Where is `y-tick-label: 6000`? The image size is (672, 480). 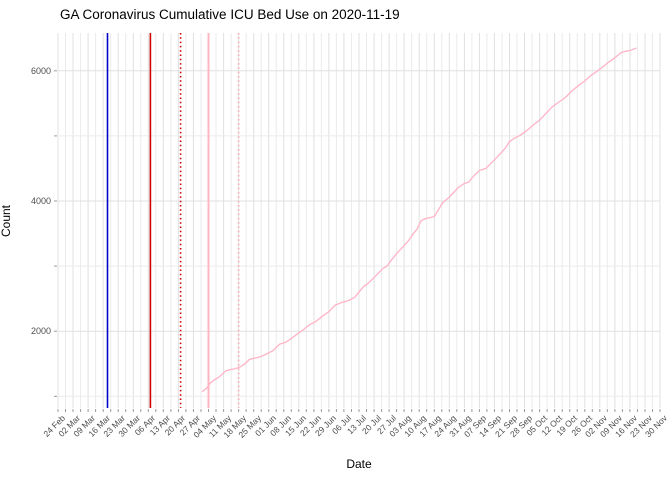
y-tick-label: 6000 is located at coordinates (40, 70).